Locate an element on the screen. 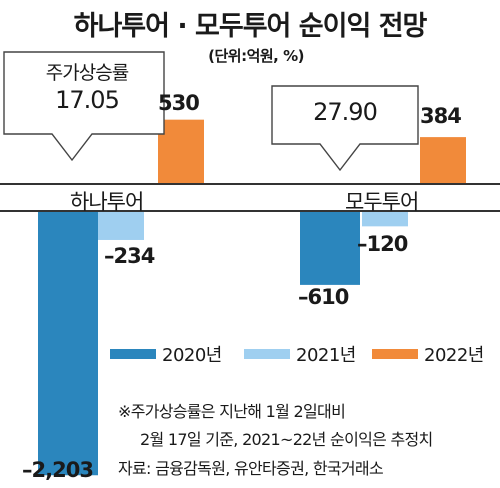 This screenshot has height=488, width=500. category-band is located at coordinates (250, 197).